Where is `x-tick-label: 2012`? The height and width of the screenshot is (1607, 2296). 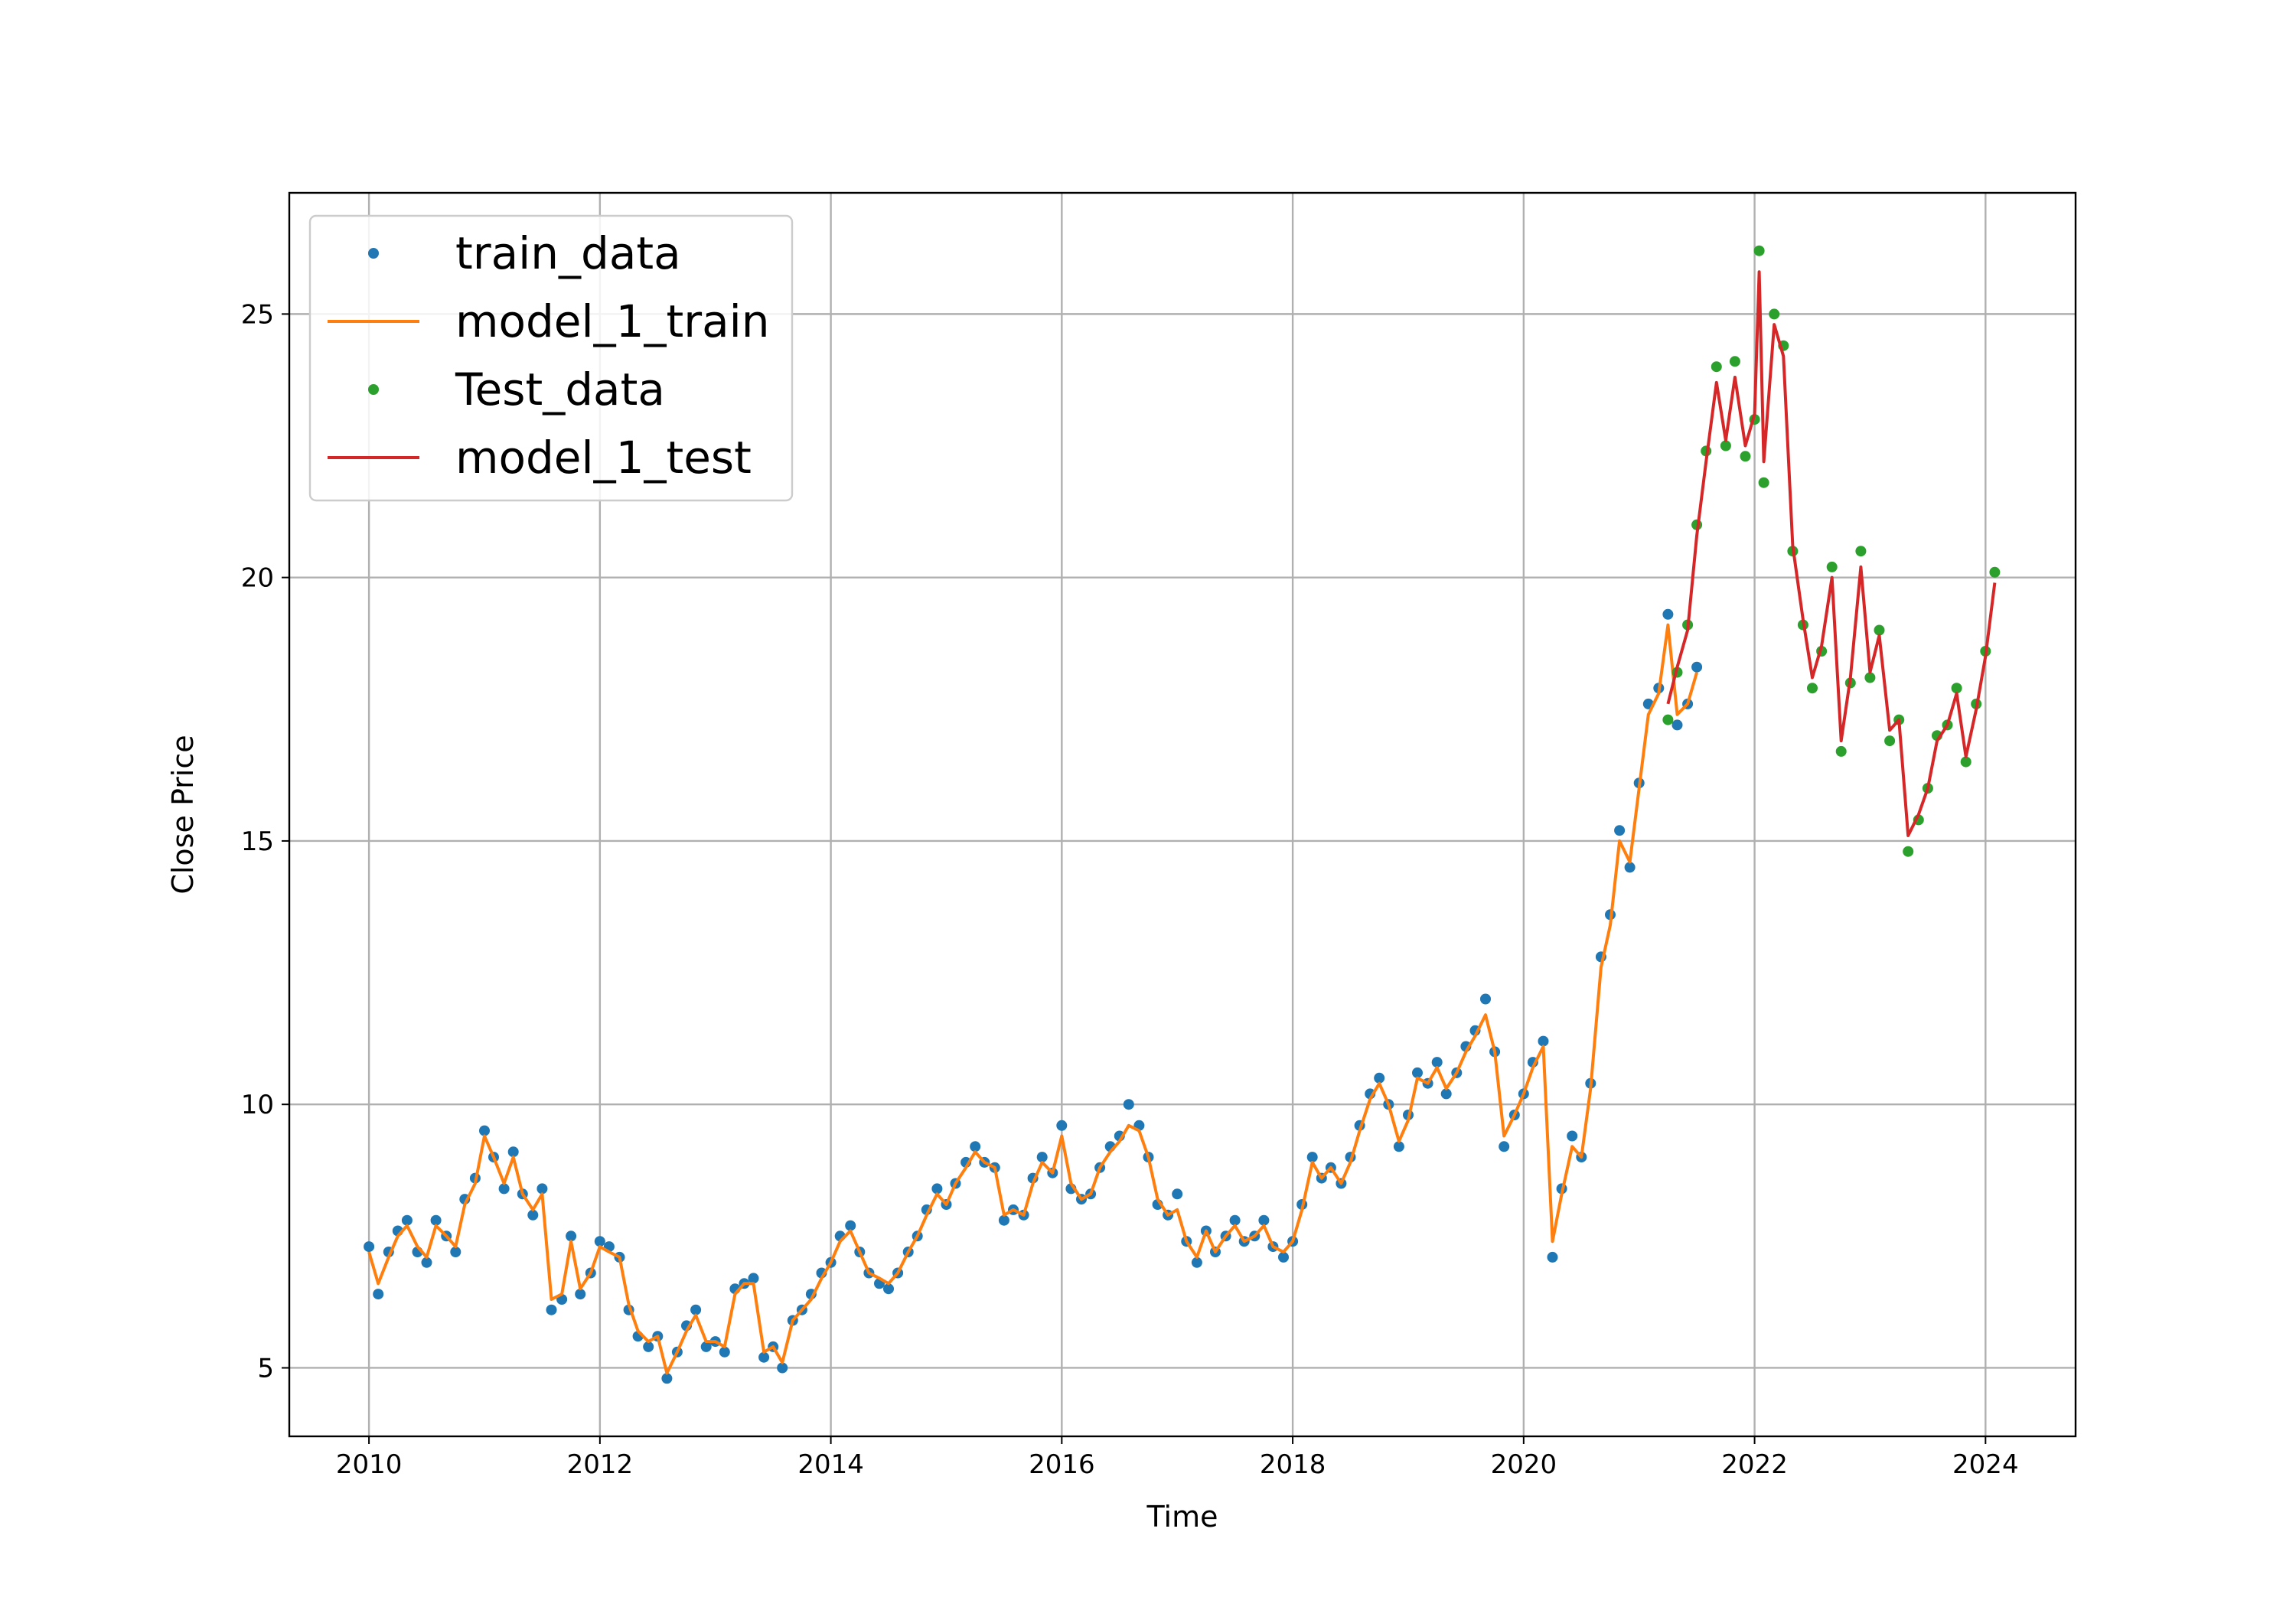 x-tick-label: 2012 is located at coordinates (600, 1464).